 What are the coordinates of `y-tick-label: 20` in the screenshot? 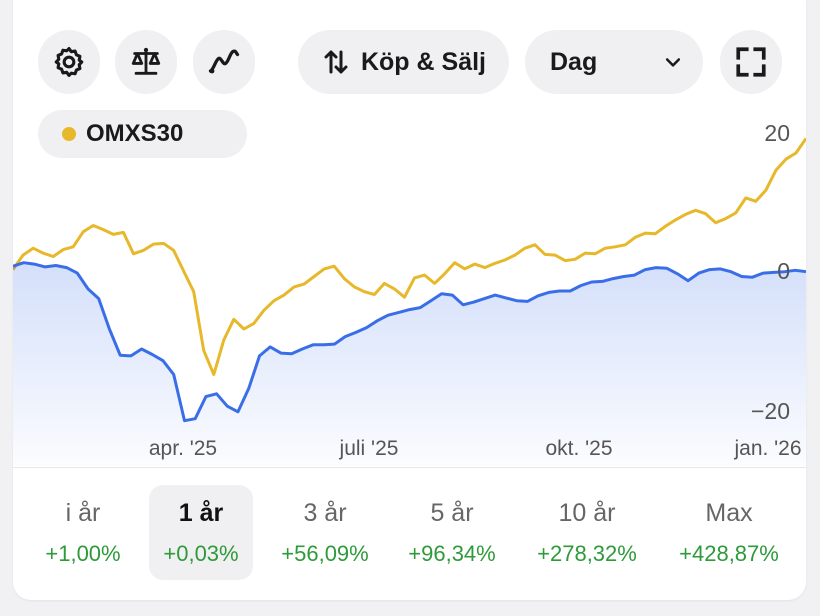 It's located at (777, 133).